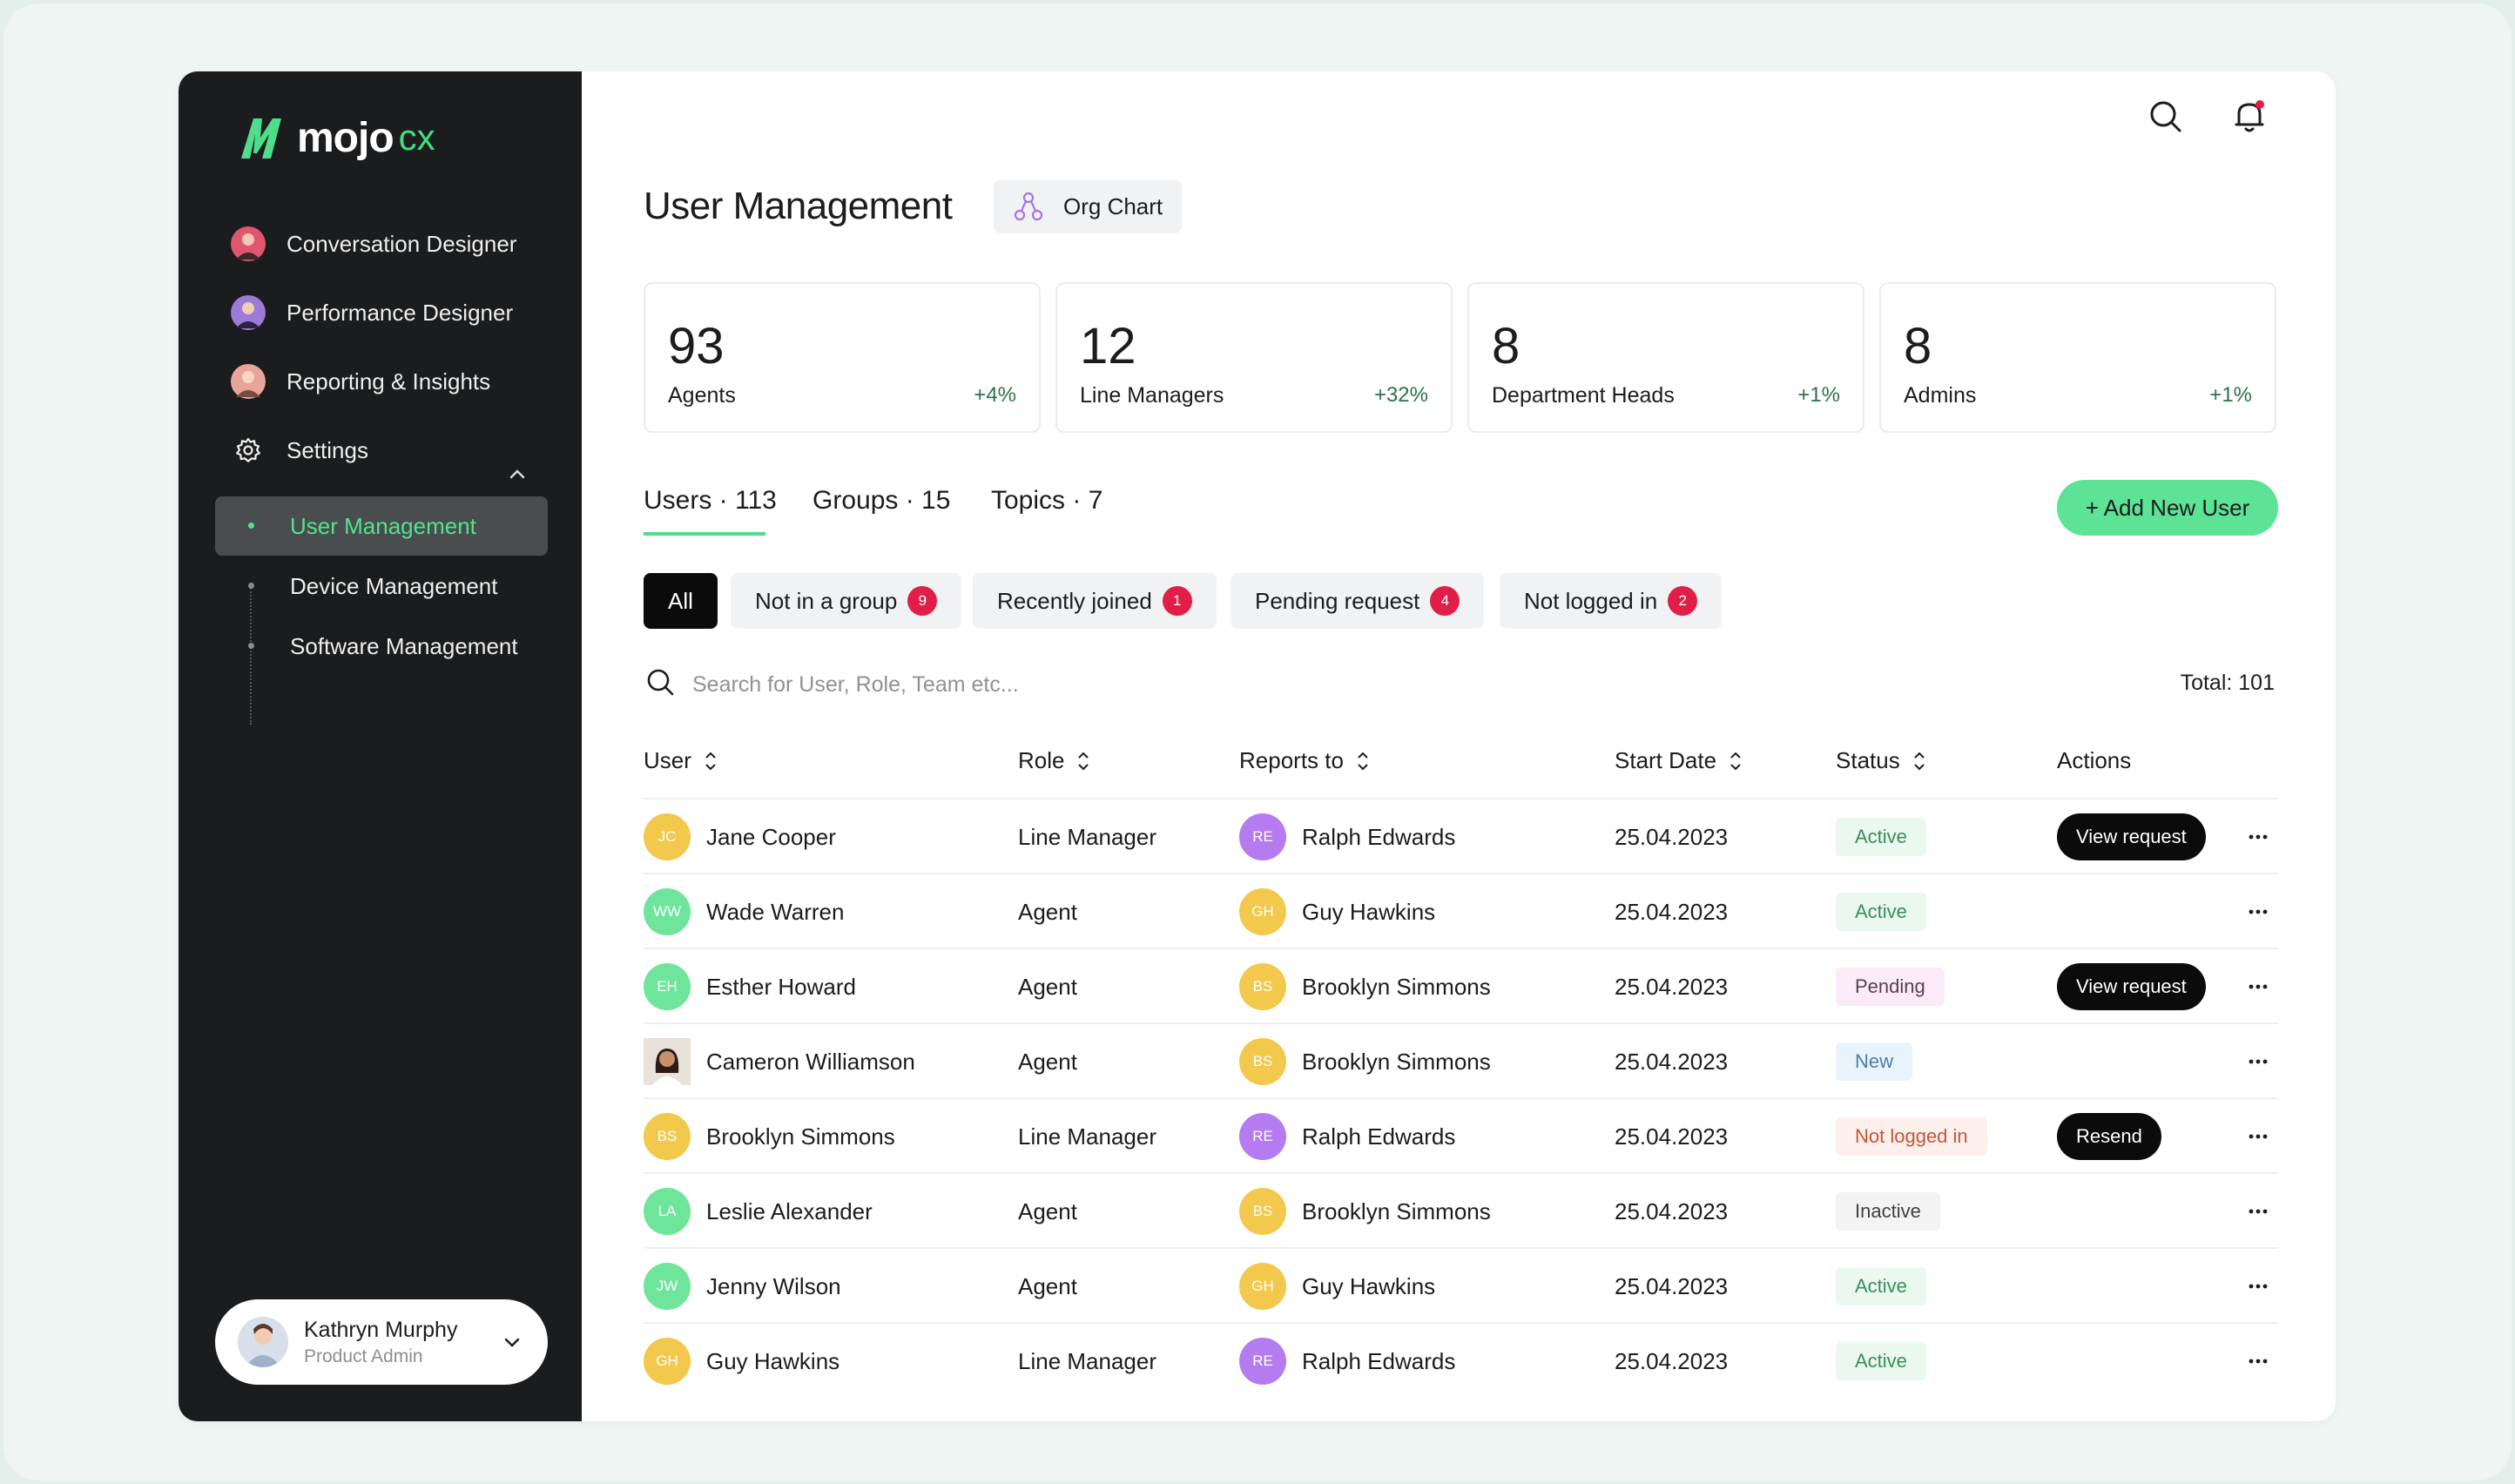 The height and width of the screenshot is (1484, 2515). I want to click on filter-label: Recently joined, so click(1074, 601).